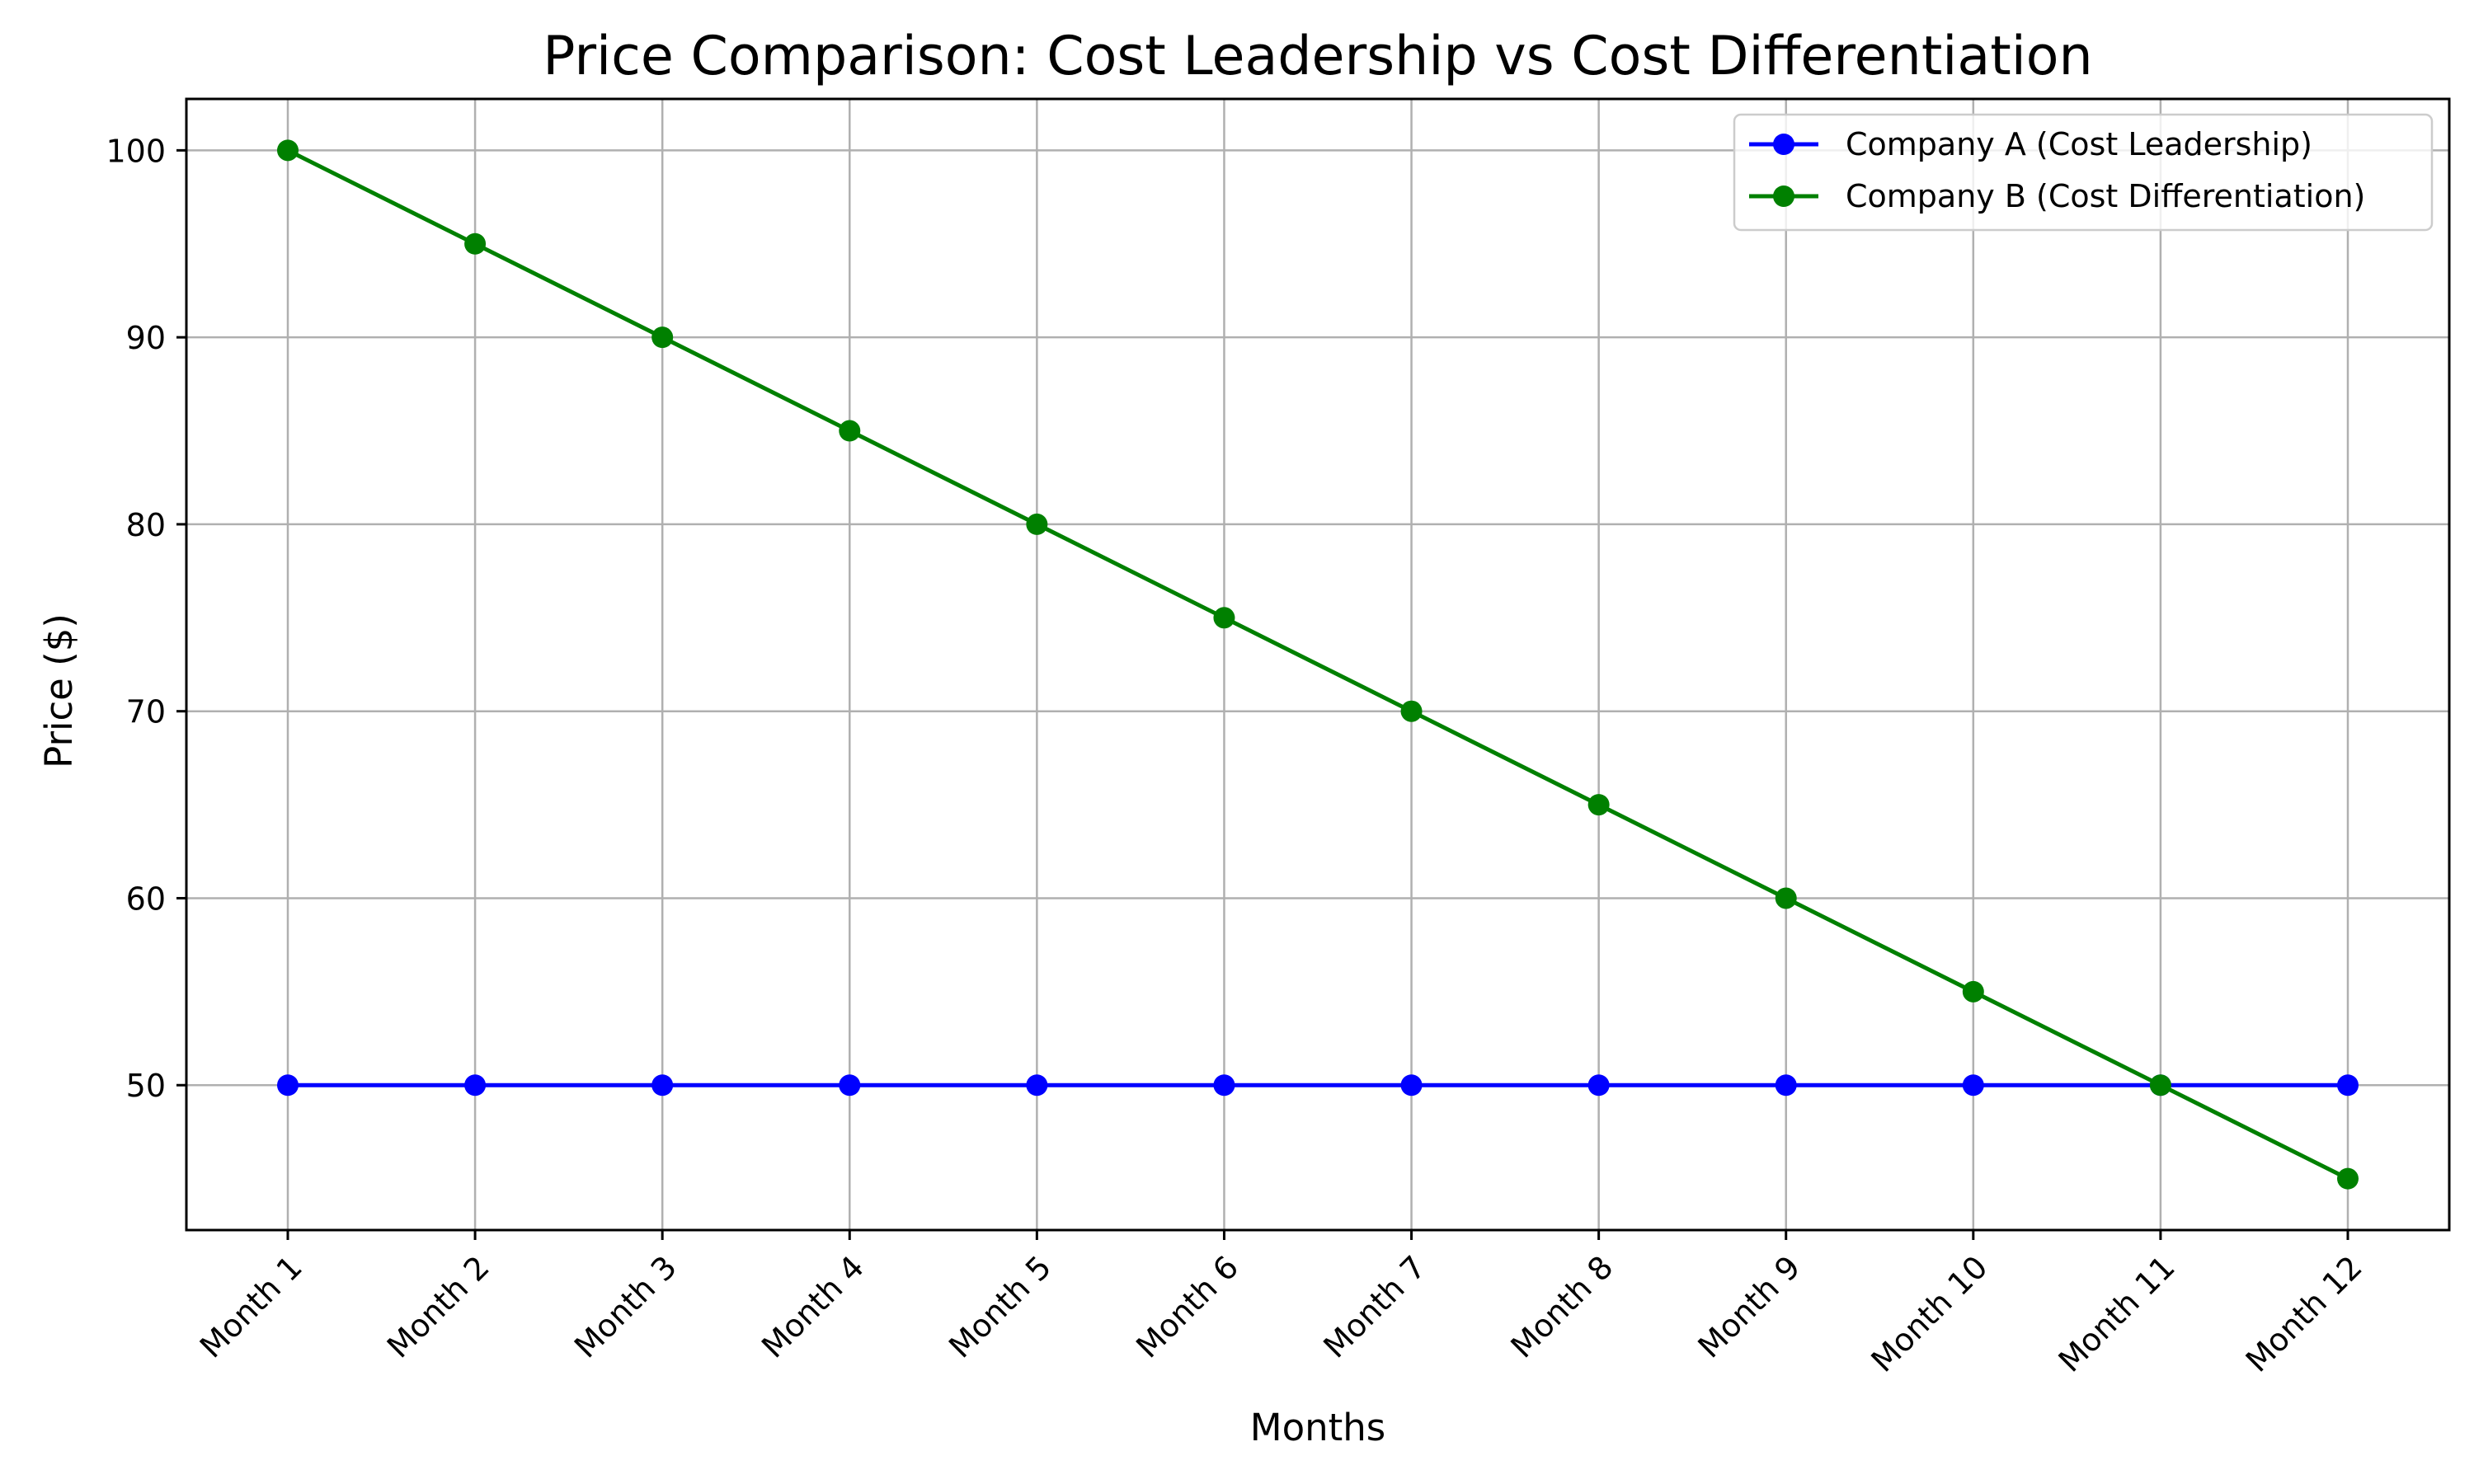 Image resolution: width=2474 pixels, height=1484 pixels. Describe the element at coordinates (146, 899) in the screenshot. I see `y-tick-label: 60` at that location.